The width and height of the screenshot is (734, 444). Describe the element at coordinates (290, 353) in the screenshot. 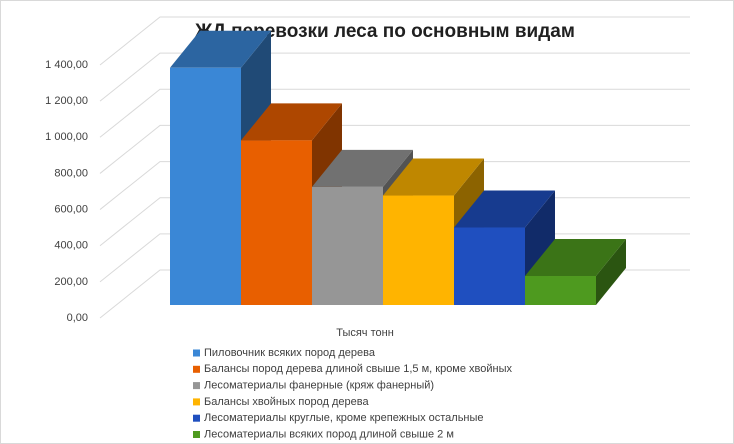

I see `legend-label: Пиловочник всяких пород дерева` at that location.